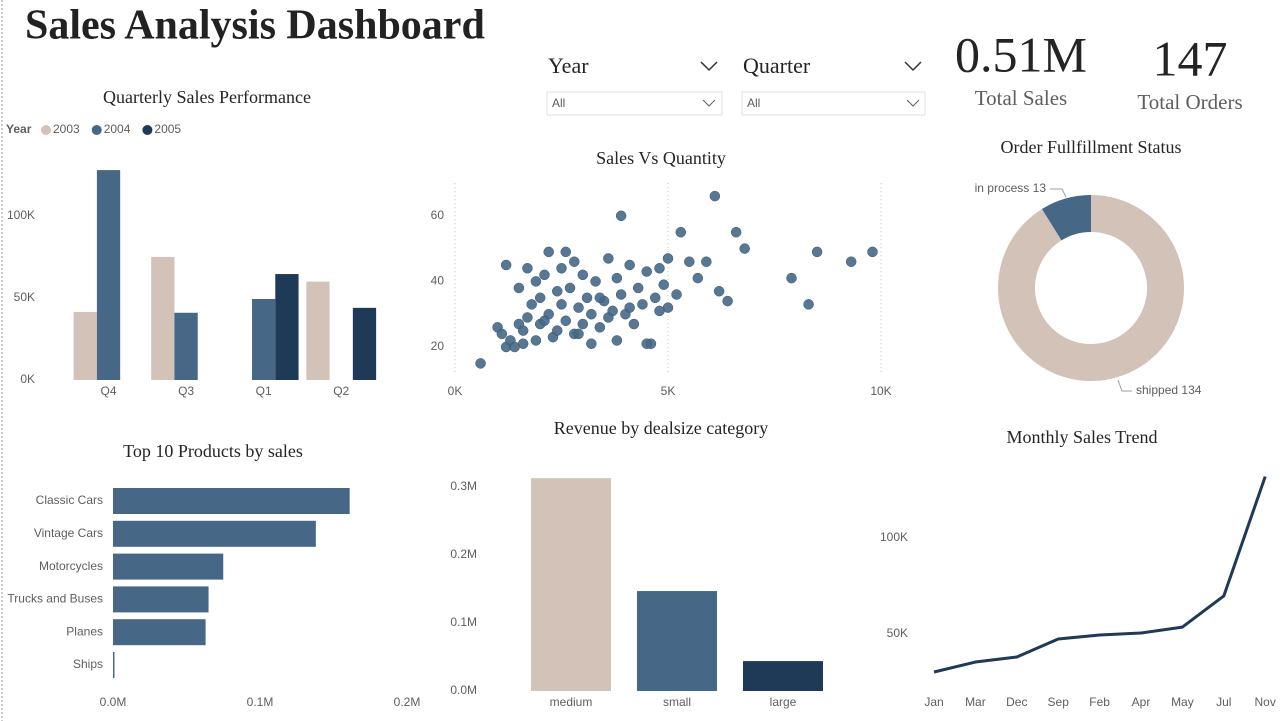 The width and height of the screenshot is (1287, 721). I want to click on x-tick-label: Sep, so click(1059, 702).